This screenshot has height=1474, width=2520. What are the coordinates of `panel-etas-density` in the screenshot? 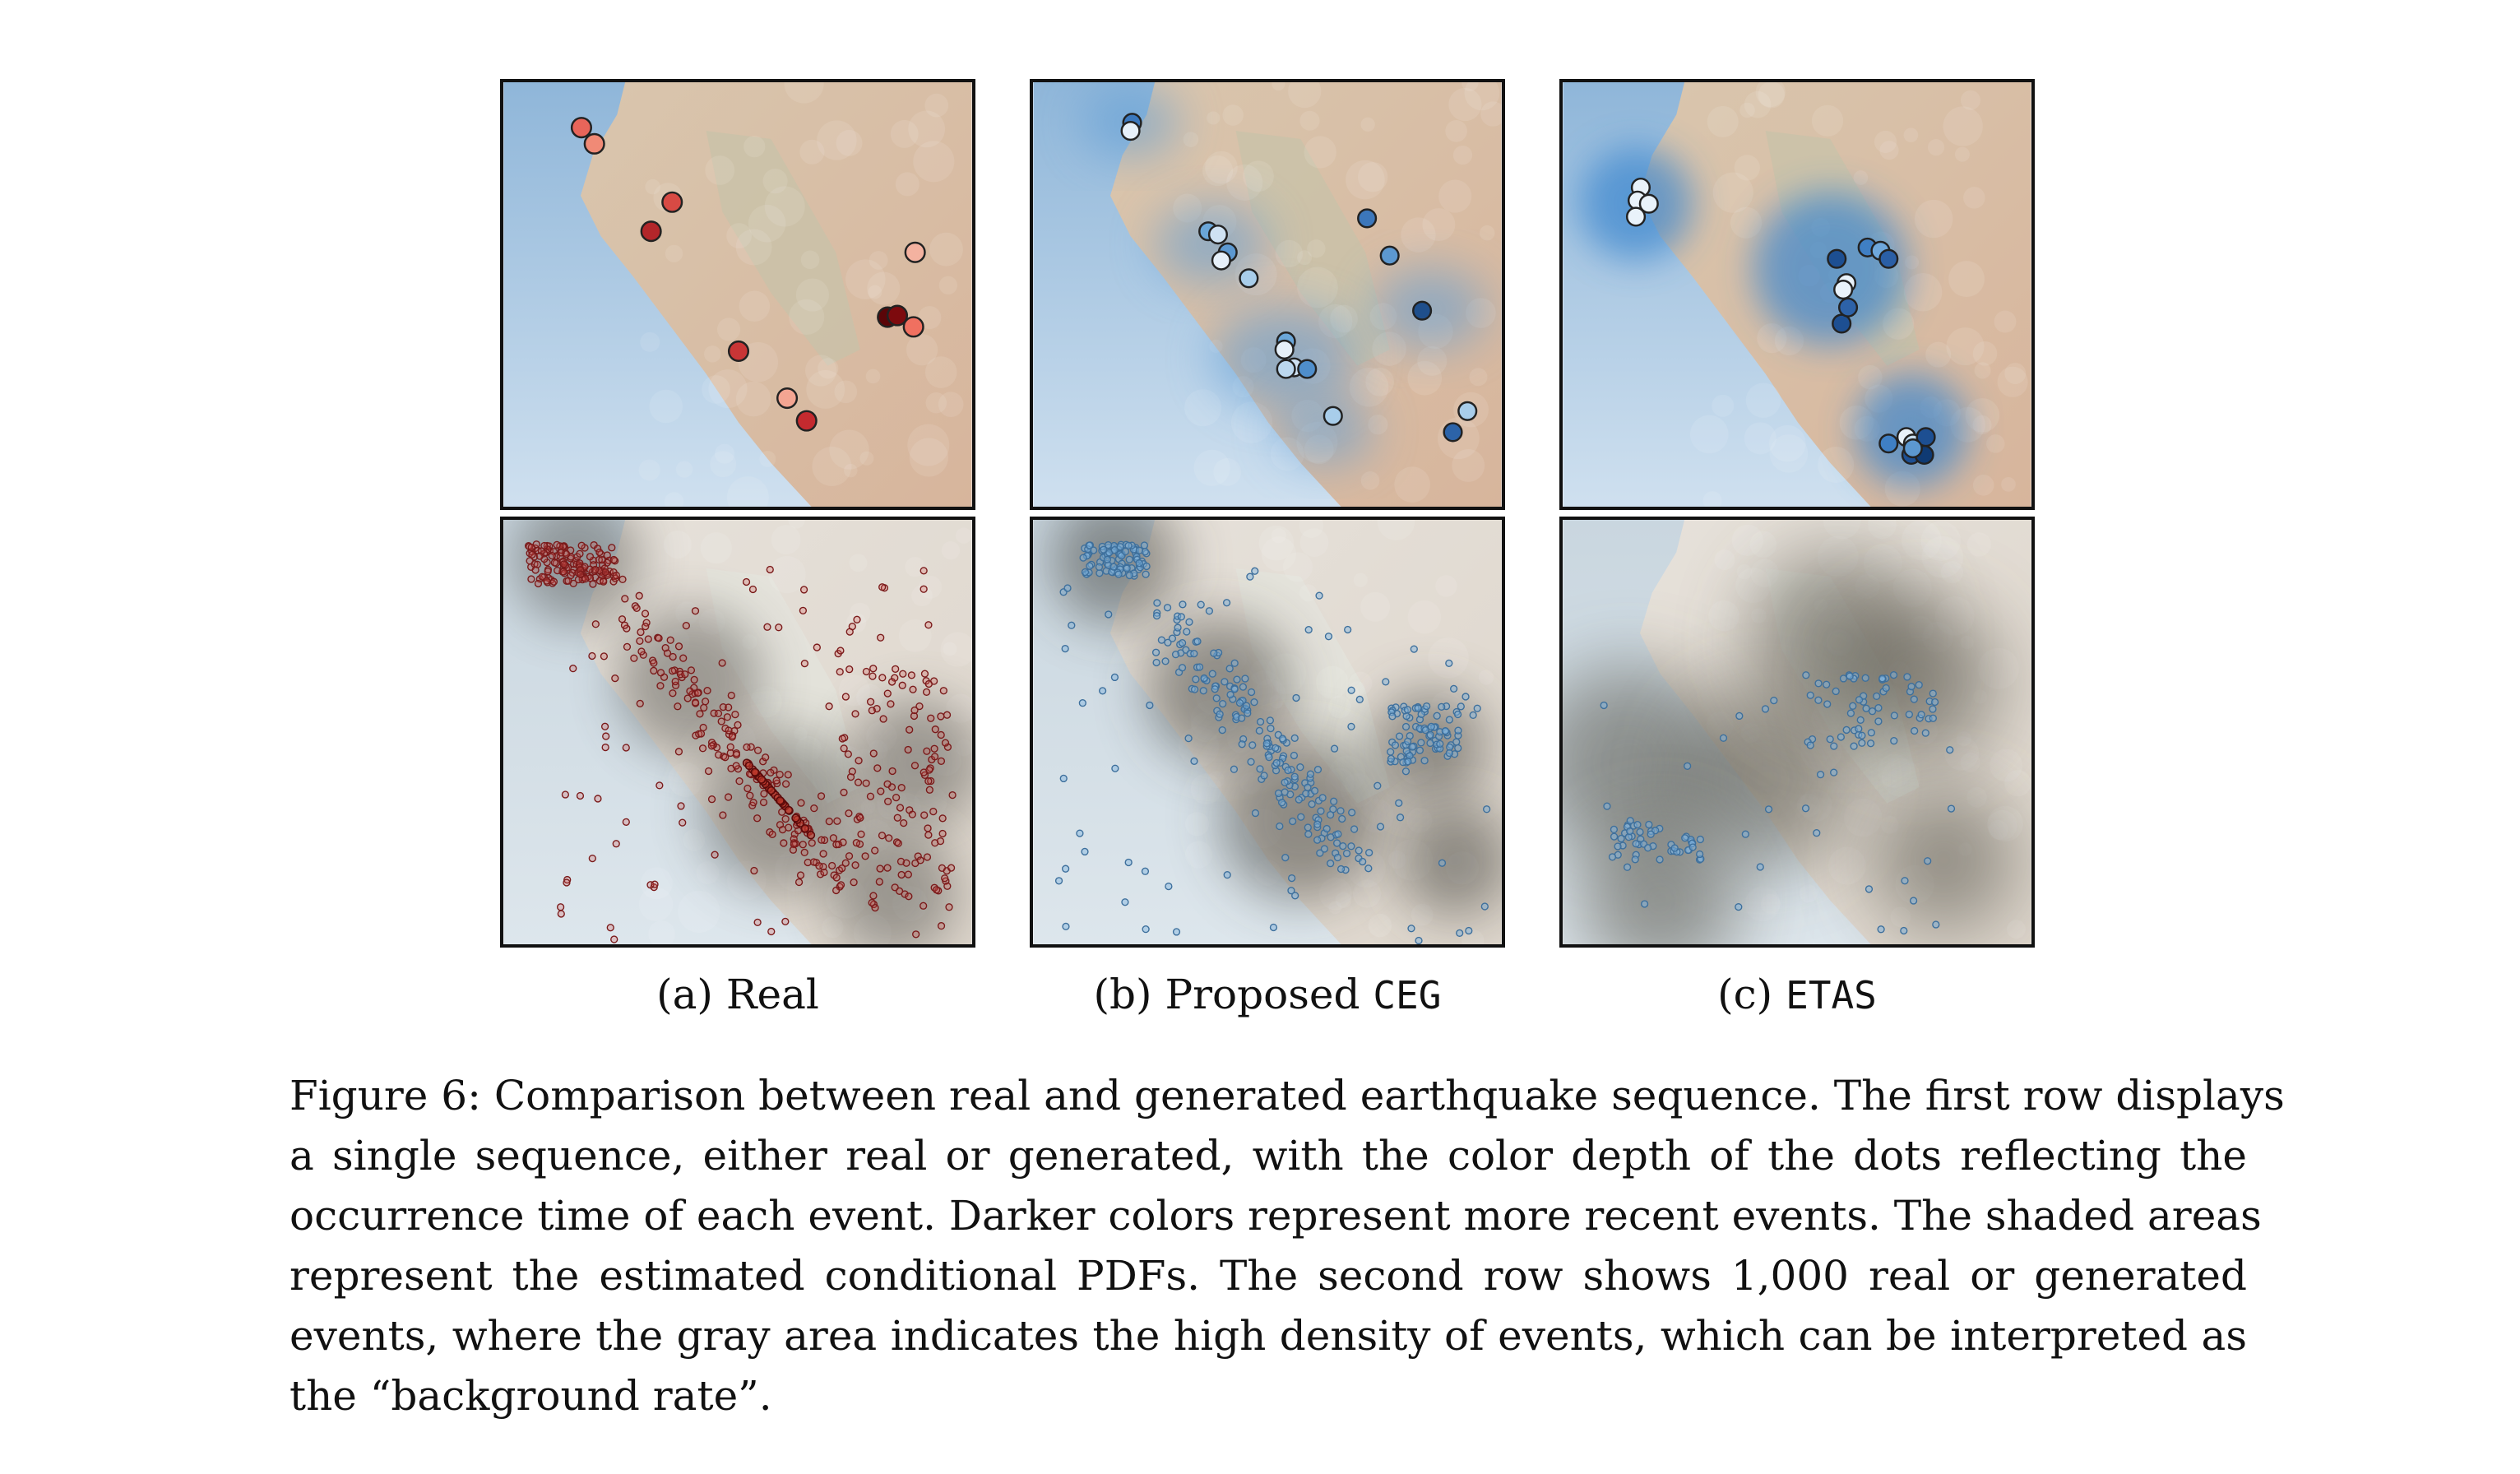 It's located at (1797, 732).